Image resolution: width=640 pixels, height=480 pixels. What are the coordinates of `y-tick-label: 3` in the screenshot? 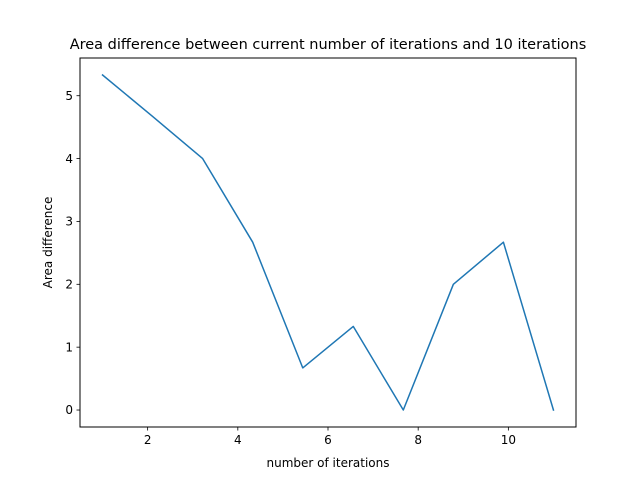 It's located at (69, 222).